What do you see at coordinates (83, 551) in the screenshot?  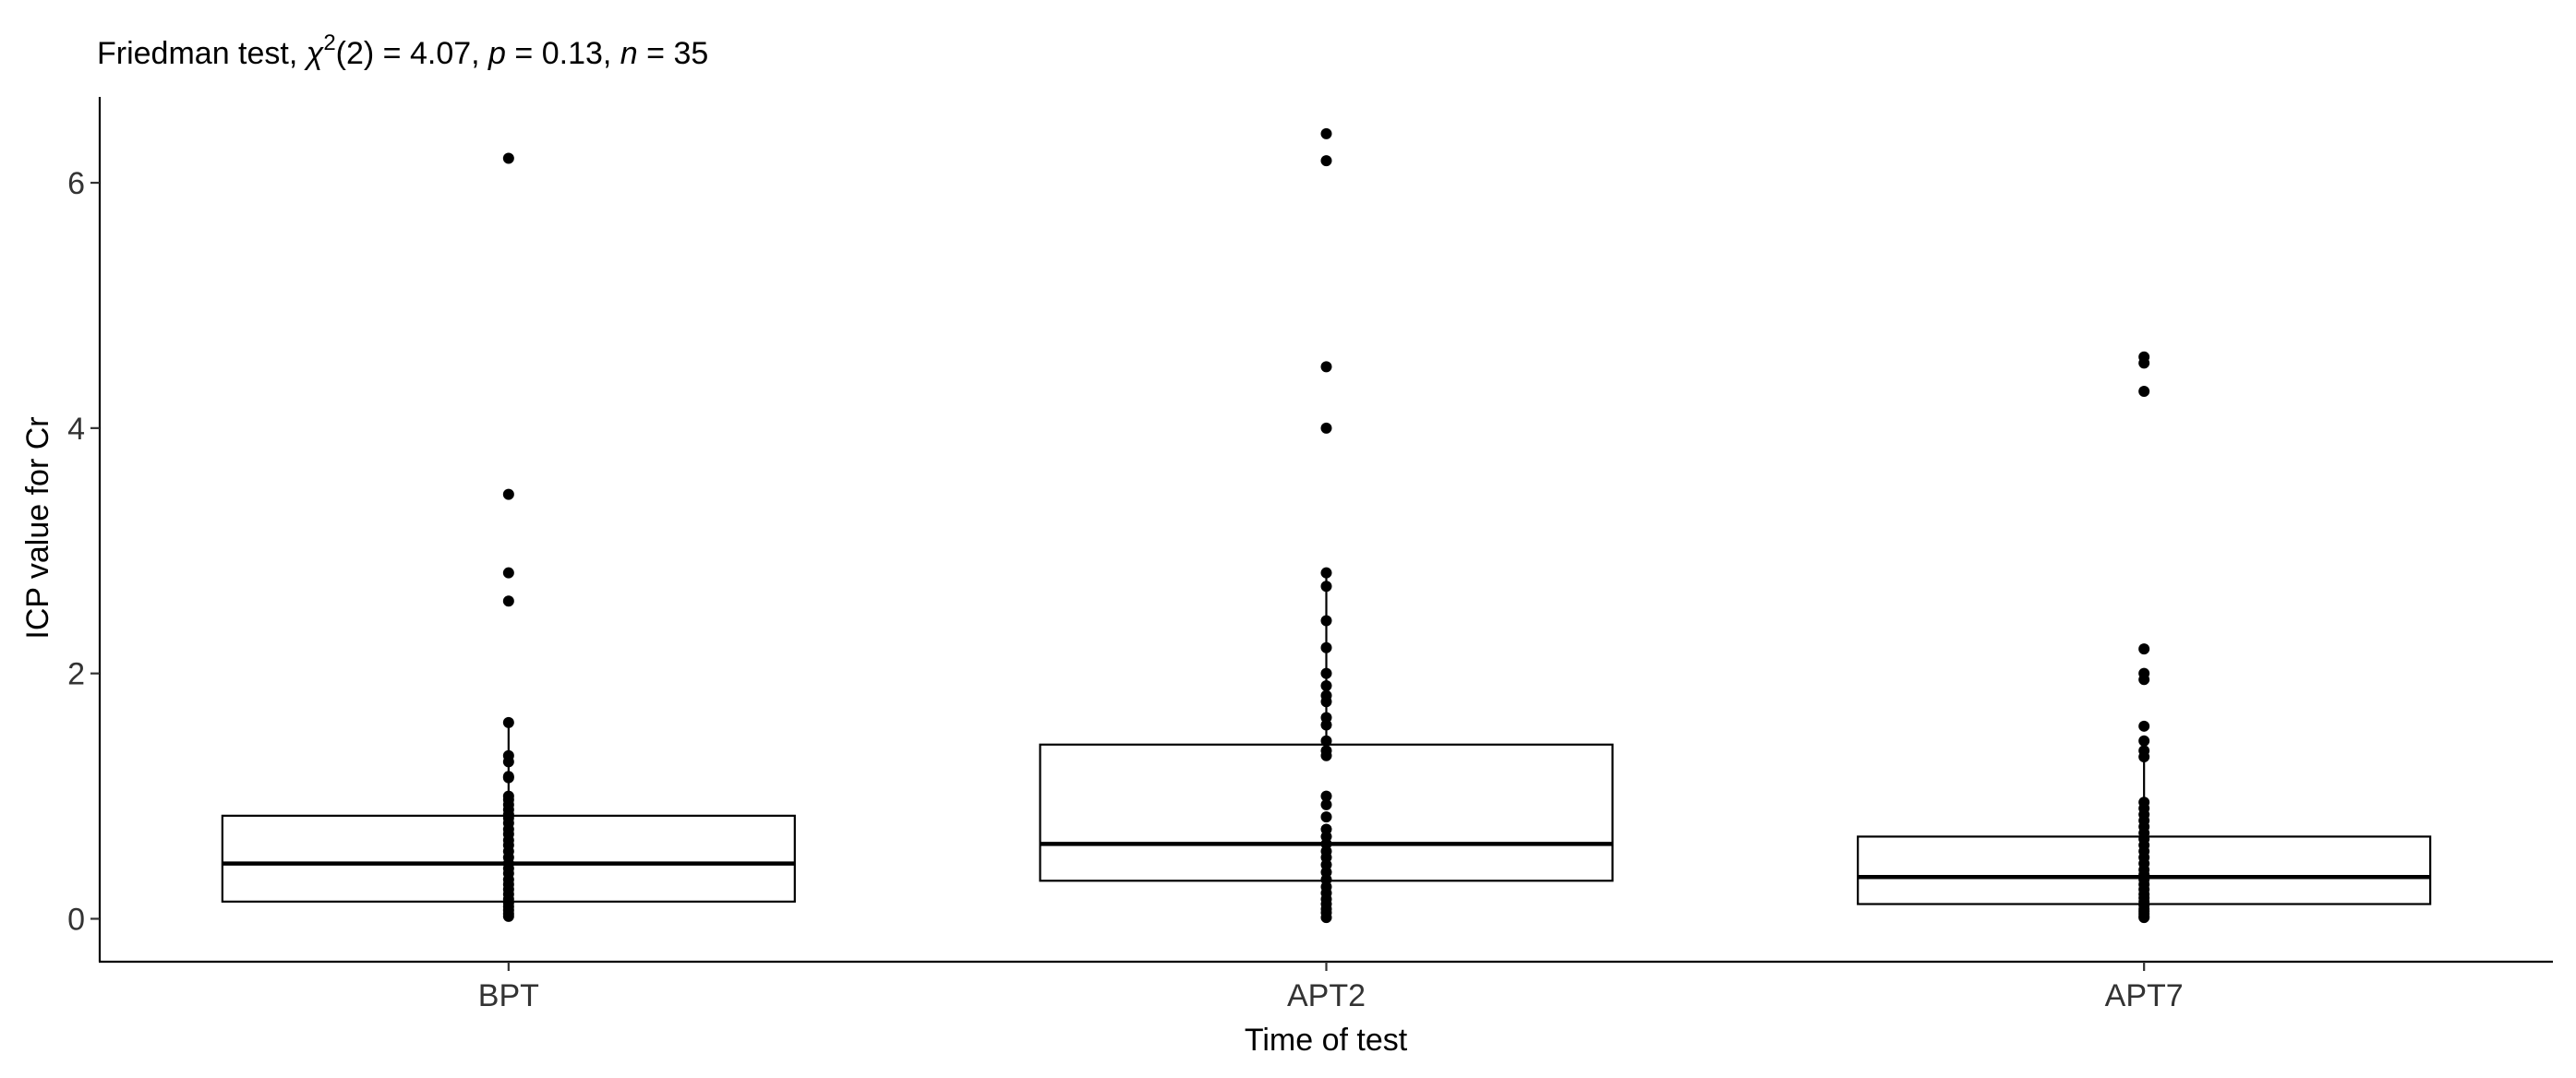 I see `y-axis: 0 2 4 6` at bounding box center [83, 551].